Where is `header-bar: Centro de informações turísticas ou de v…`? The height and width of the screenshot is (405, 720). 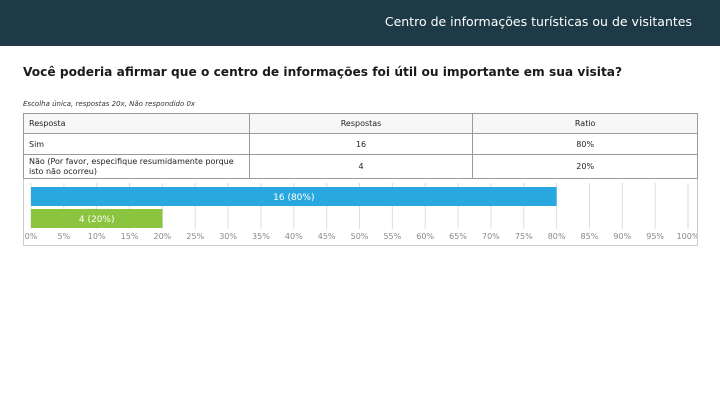 header-bar: Centro de informações turísticas ou de v… is located at coordinates (360, 23).